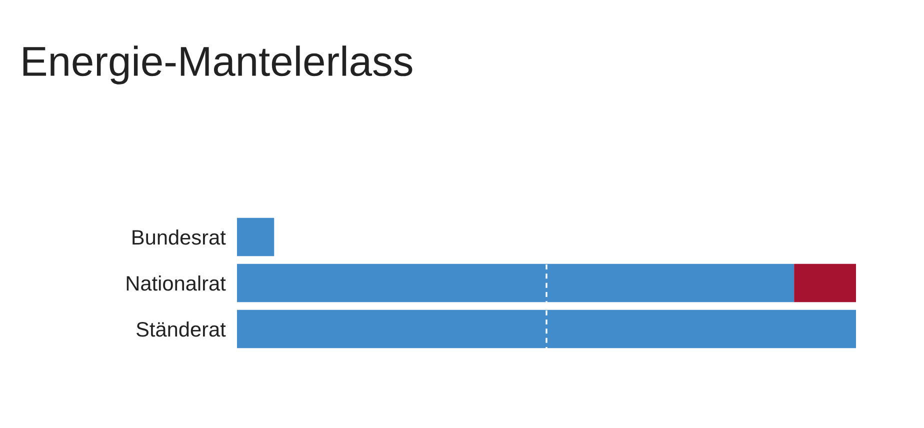 The image size is (924, 428). I want to click on y-tick-label: Nationalrat, so click(176, 283).